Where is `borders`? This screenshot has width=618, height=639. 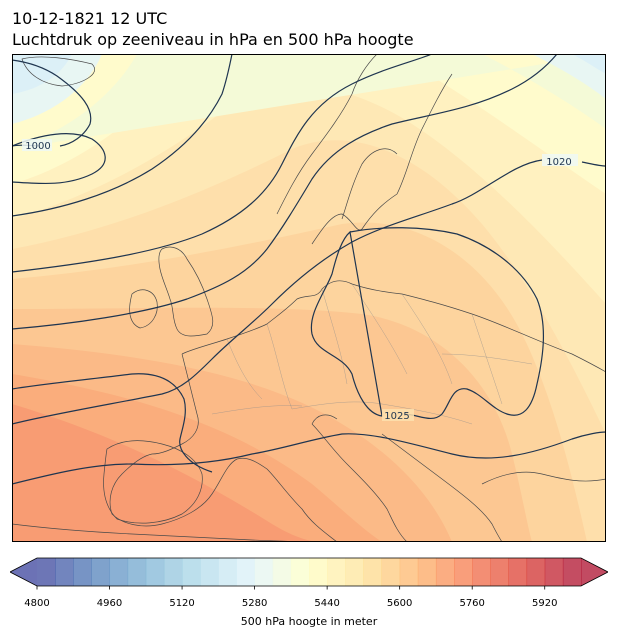
borders is located at coordinates (372, 354).